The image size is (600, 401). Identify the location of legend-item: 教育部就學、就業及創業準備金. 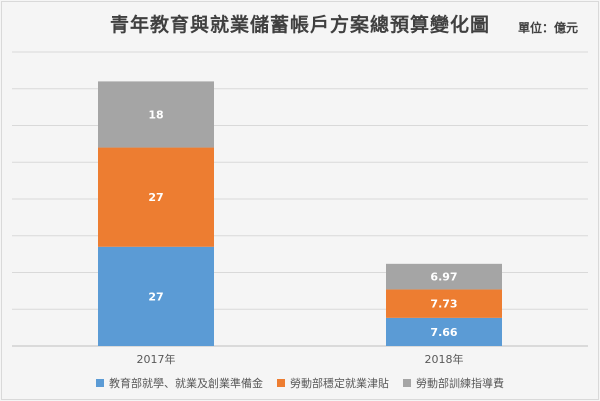
(179, 383).